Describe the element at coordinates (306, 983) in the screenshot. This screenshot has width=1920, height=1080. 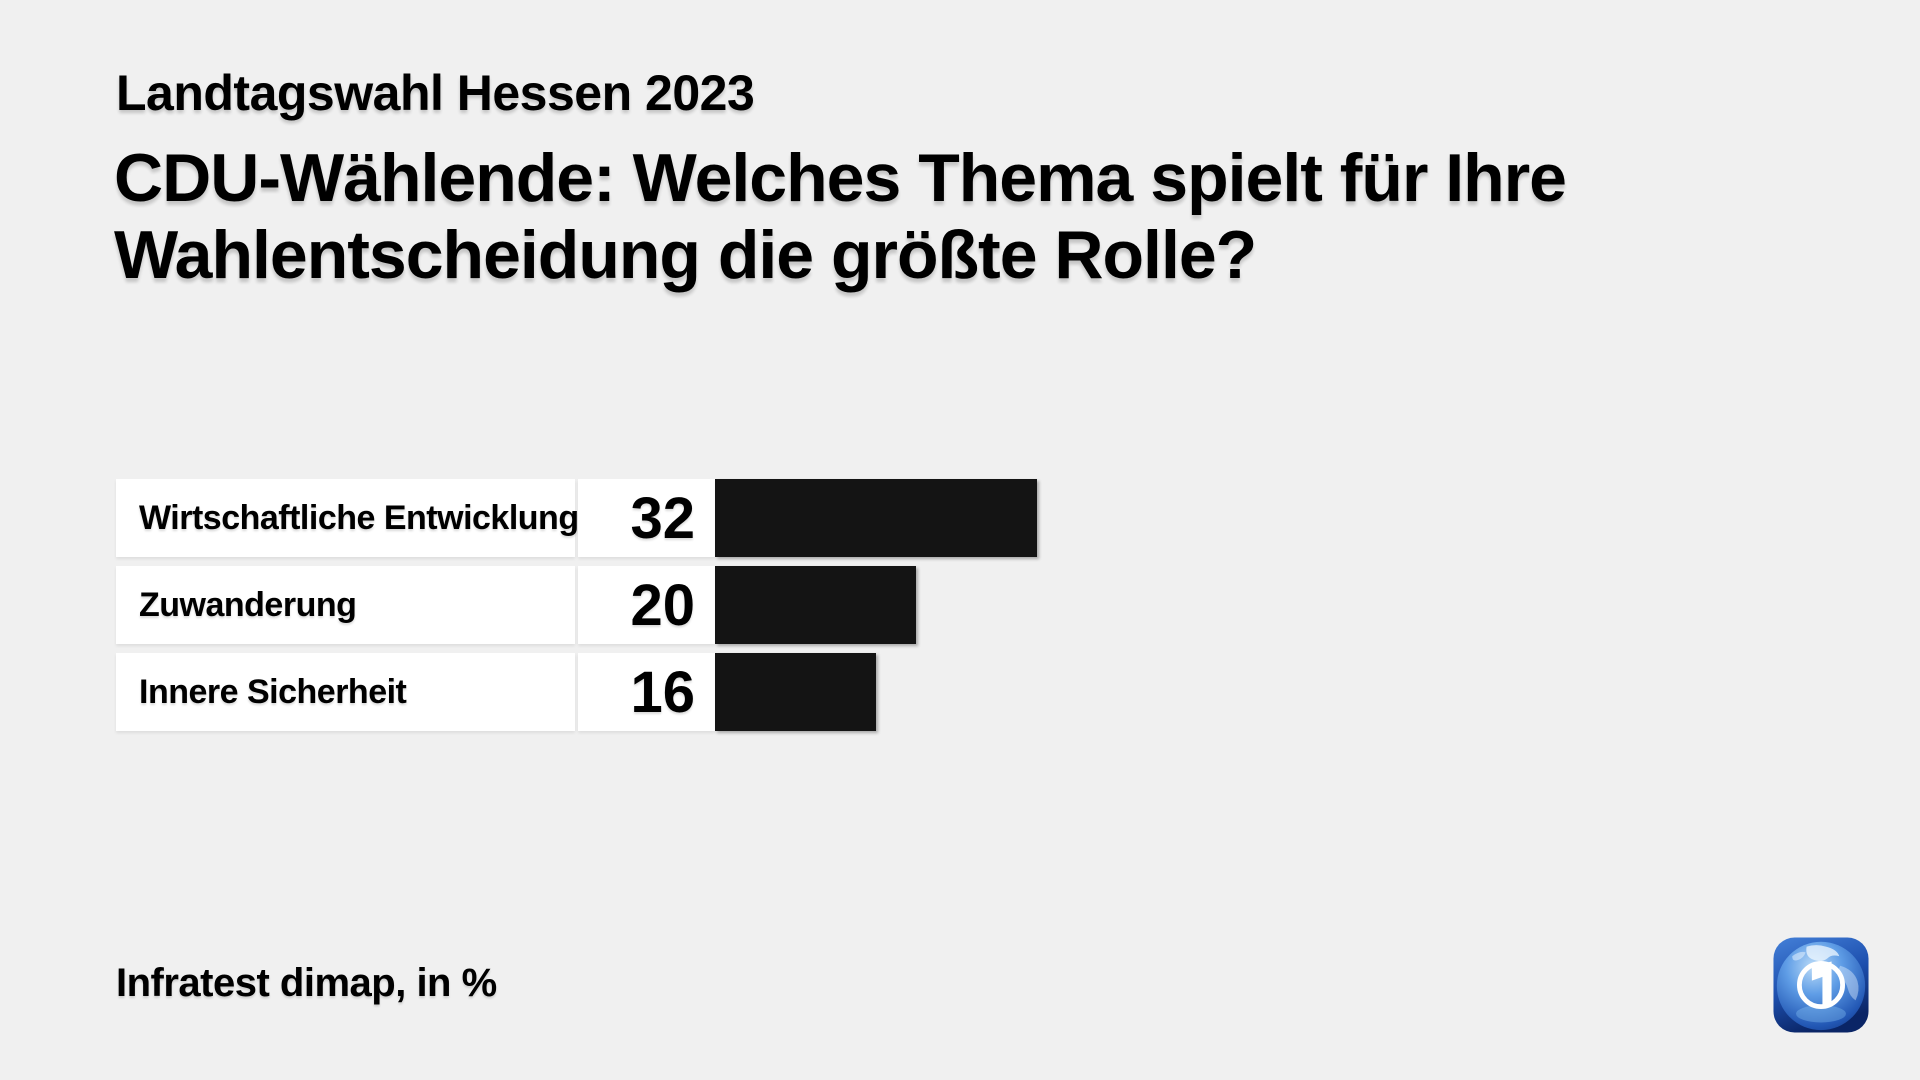
I see `source-note: Infratest dimap, in %` at that location.